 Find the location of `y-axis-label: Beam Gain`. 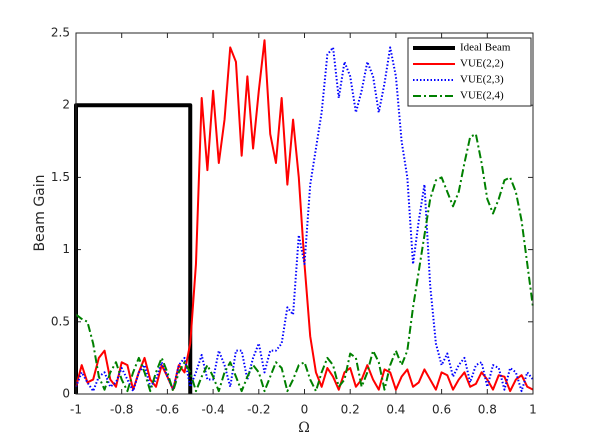

y-axis-label: Beam Gain is located at coordinates (40, 212).